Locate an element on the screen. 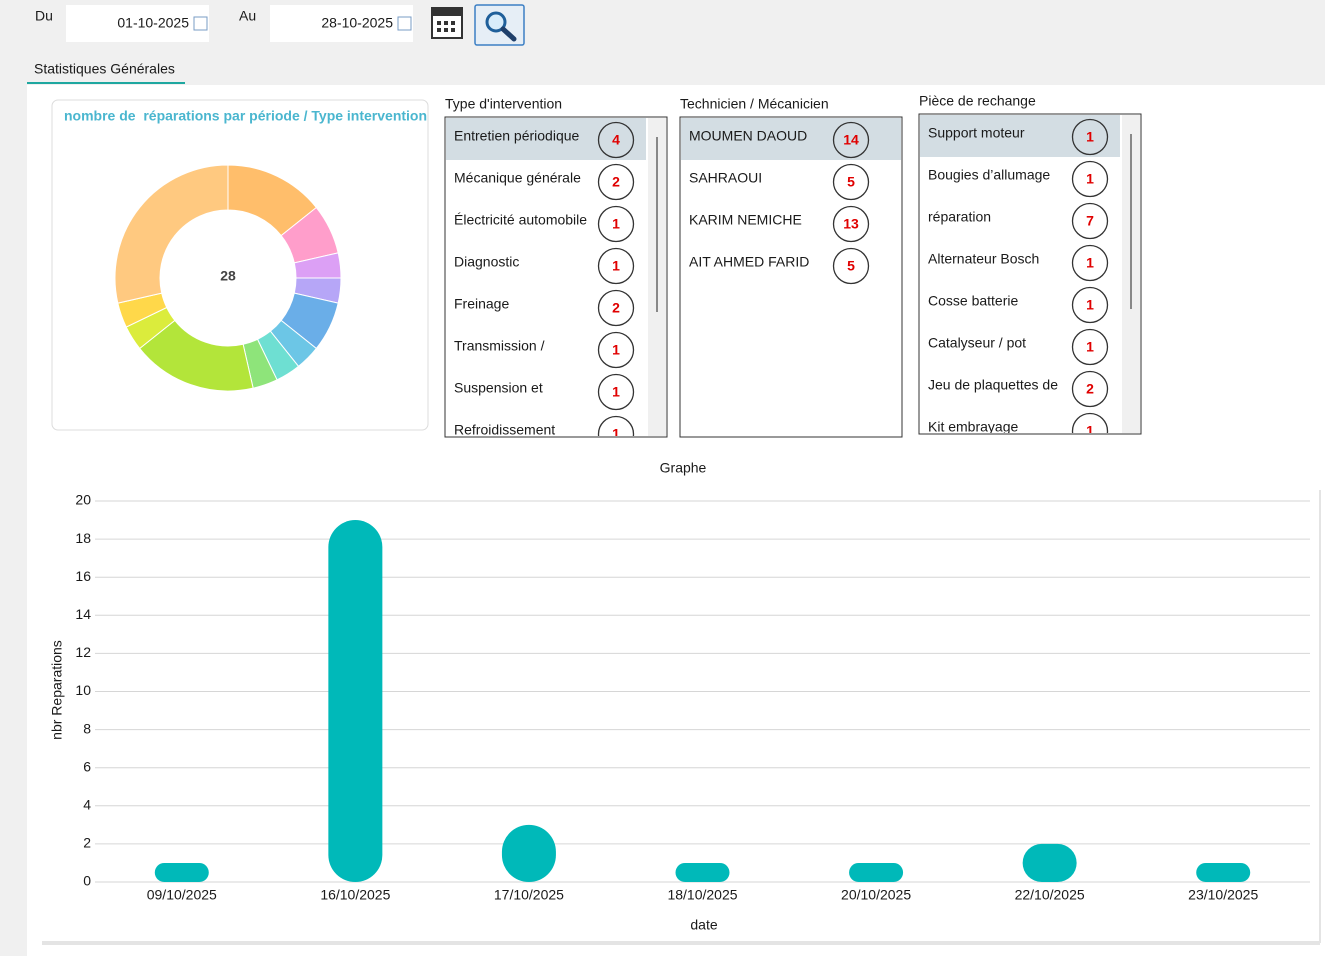 The width and height of the screenshot is (1325, 956). list-item-label: SAHRAOUI is located at coordinates (725, 178).